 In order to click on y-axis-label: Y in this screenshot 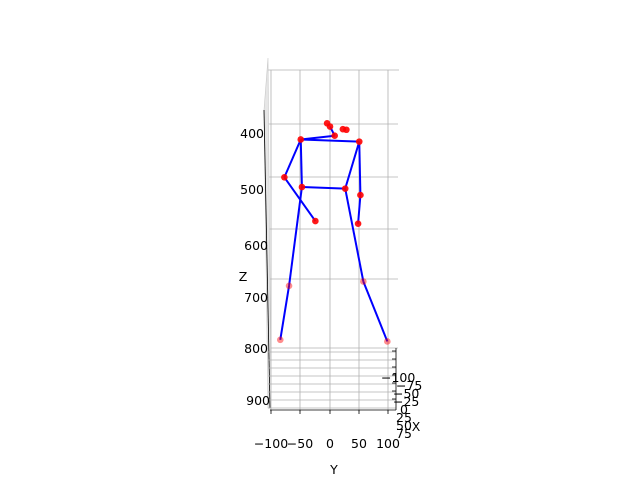, I will do `click(333, 469)`.